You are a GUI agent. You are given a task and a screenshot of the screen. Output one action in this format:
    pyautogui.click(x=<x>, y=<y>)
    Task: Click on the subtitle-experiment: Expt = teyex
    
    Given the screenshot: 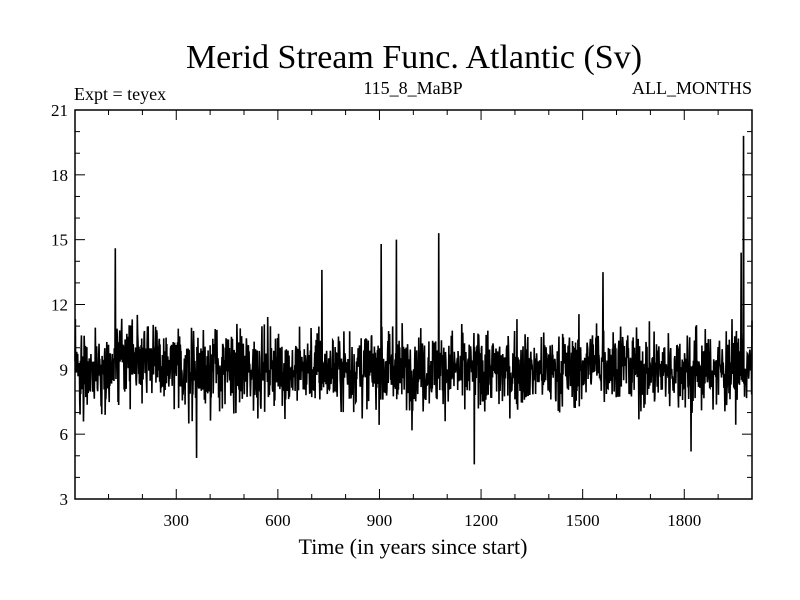 What is the action you would take?
    pyautogui.click(x=120, y=94)
    